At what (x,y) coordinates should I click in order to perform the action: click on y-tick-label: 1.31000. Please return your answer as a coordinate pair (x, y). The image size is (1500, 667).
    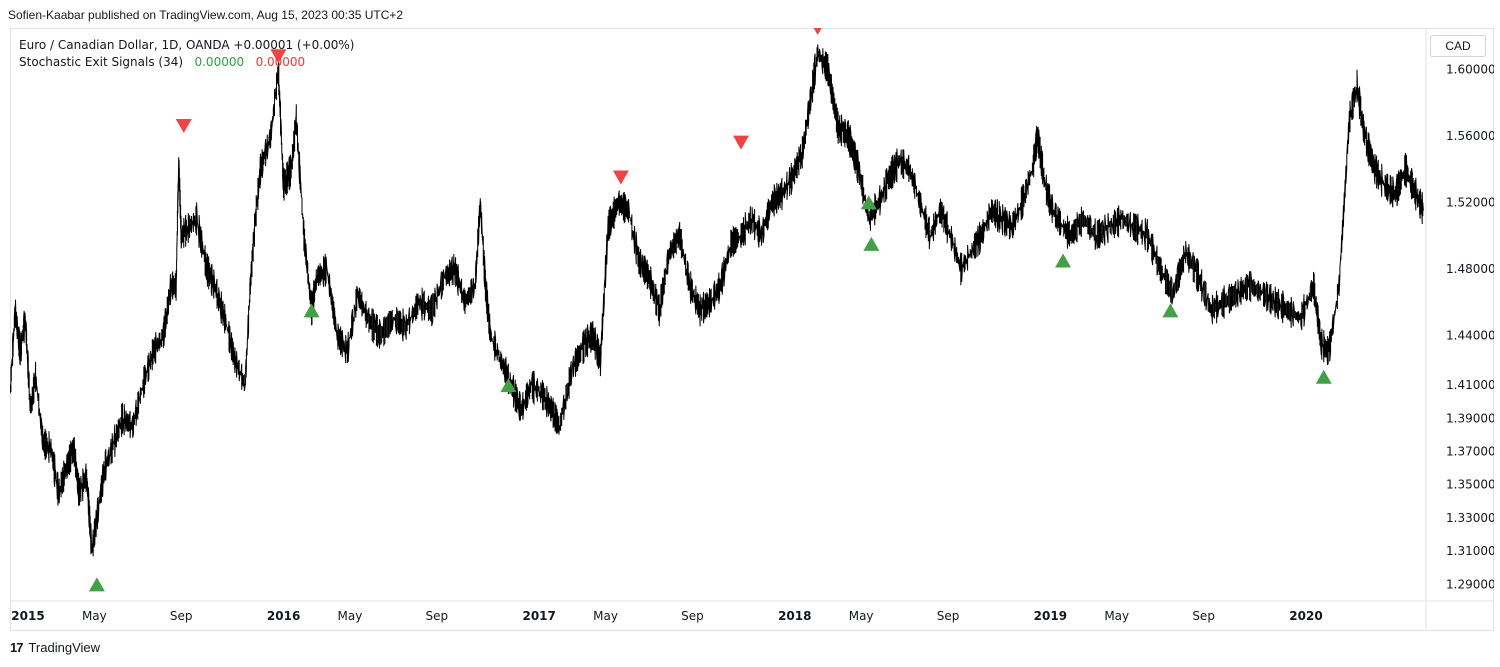
    Looking at the image, I should click on (1470, 551).